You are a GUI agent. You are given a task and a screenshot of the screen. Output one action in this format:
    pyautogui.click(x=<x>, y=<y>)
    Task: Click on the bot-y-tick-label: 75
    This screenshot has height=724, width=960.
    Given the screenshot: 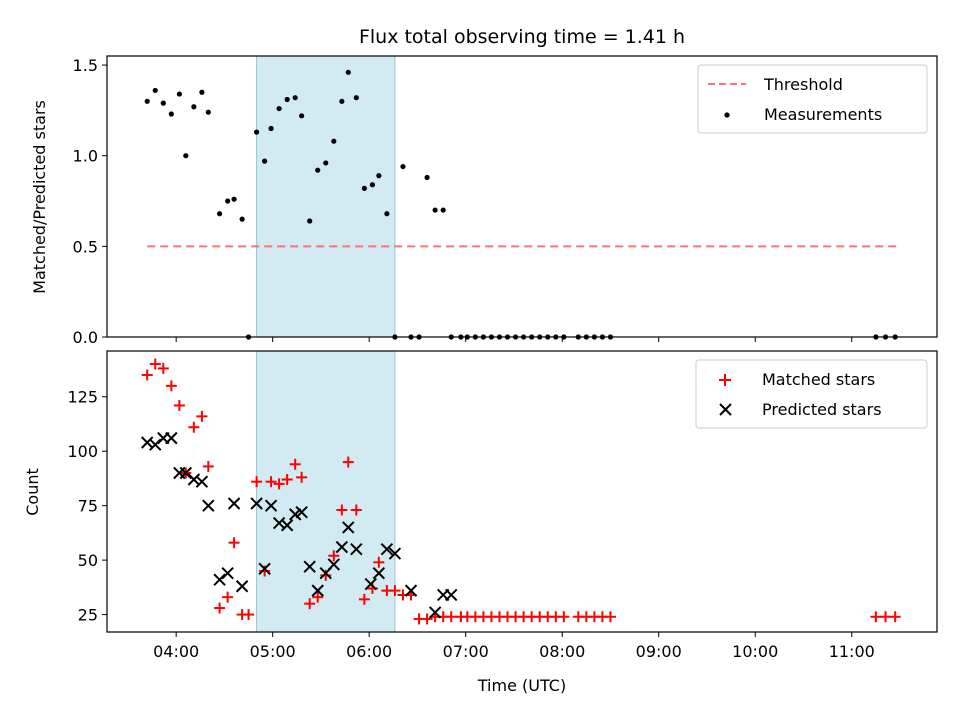 What is the action you would take?
    pyautogui.click(x=88, y=506)
    